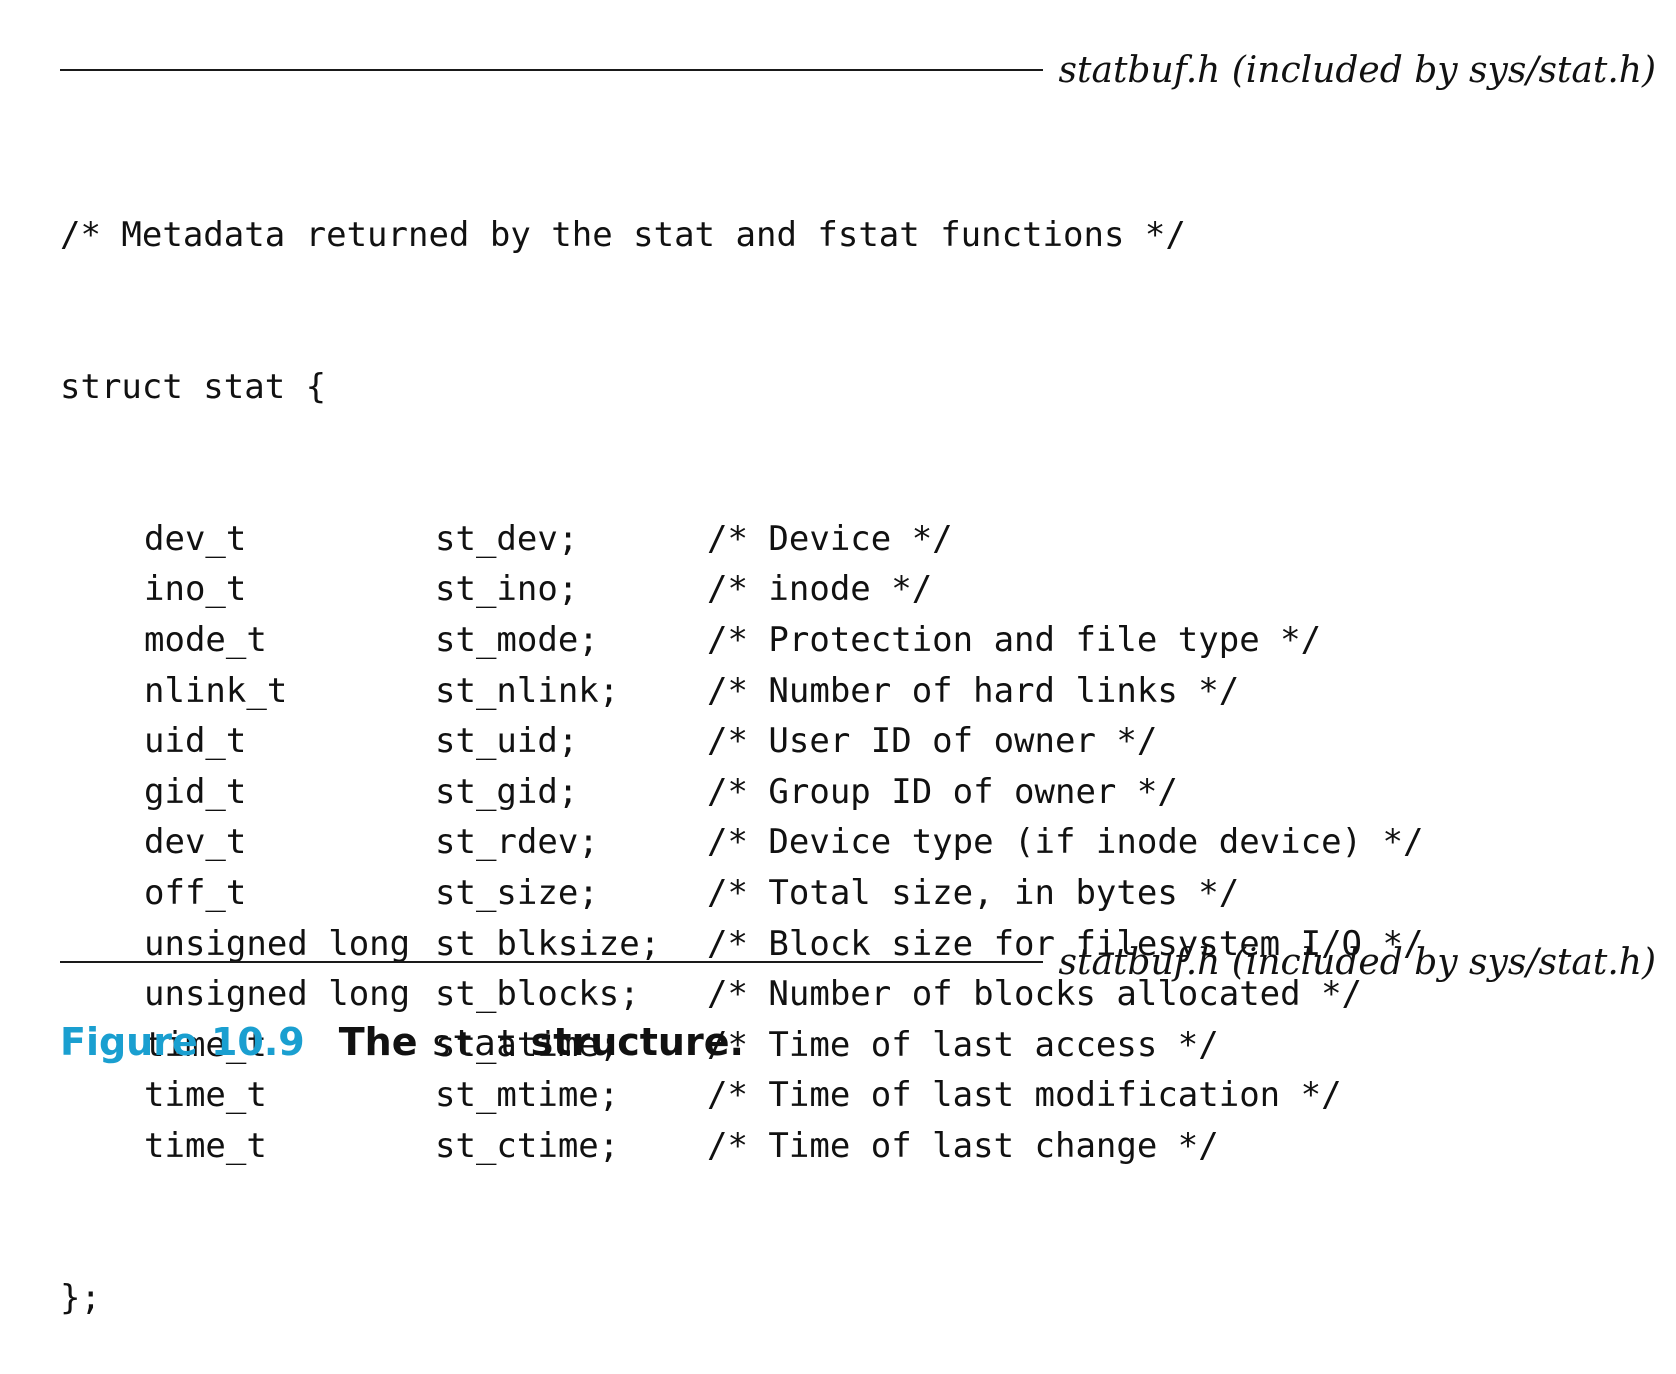 The width and height of the screenshot is (1676, 1374). I want to click on struct-field-row: gid_t st_gid; /* Group ID of owner */, so click(741, 792).